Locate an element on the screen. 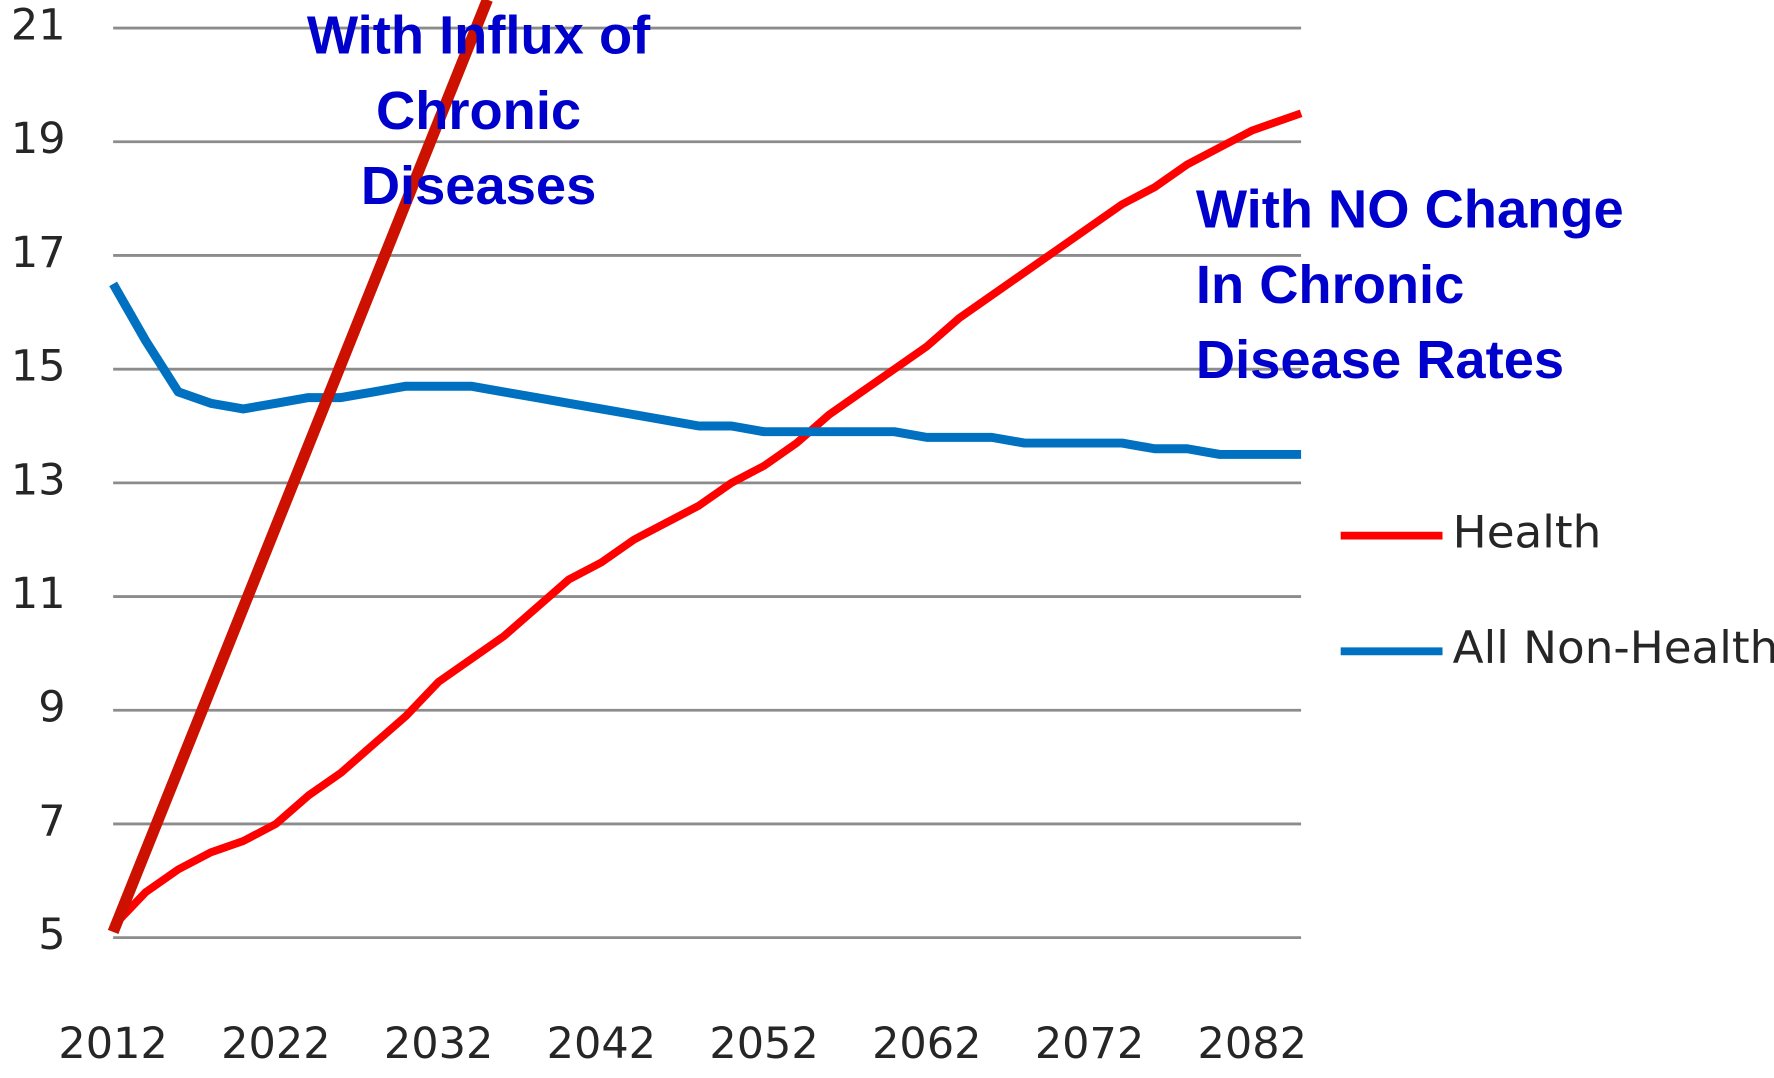 Image resolution: width=1774 pixels, height=1078 pixels. y-tick-label: 7 is located at coordinates (51, 822).